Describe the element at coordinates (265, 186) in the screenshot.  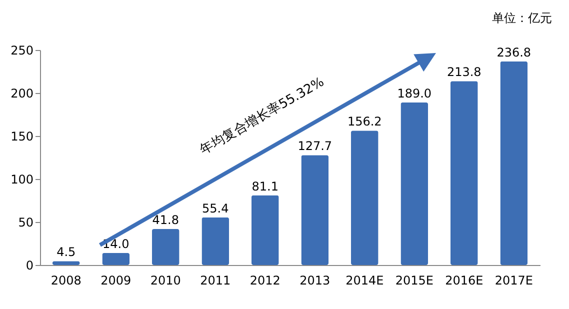
I see `data-label: 81.1` at that location.